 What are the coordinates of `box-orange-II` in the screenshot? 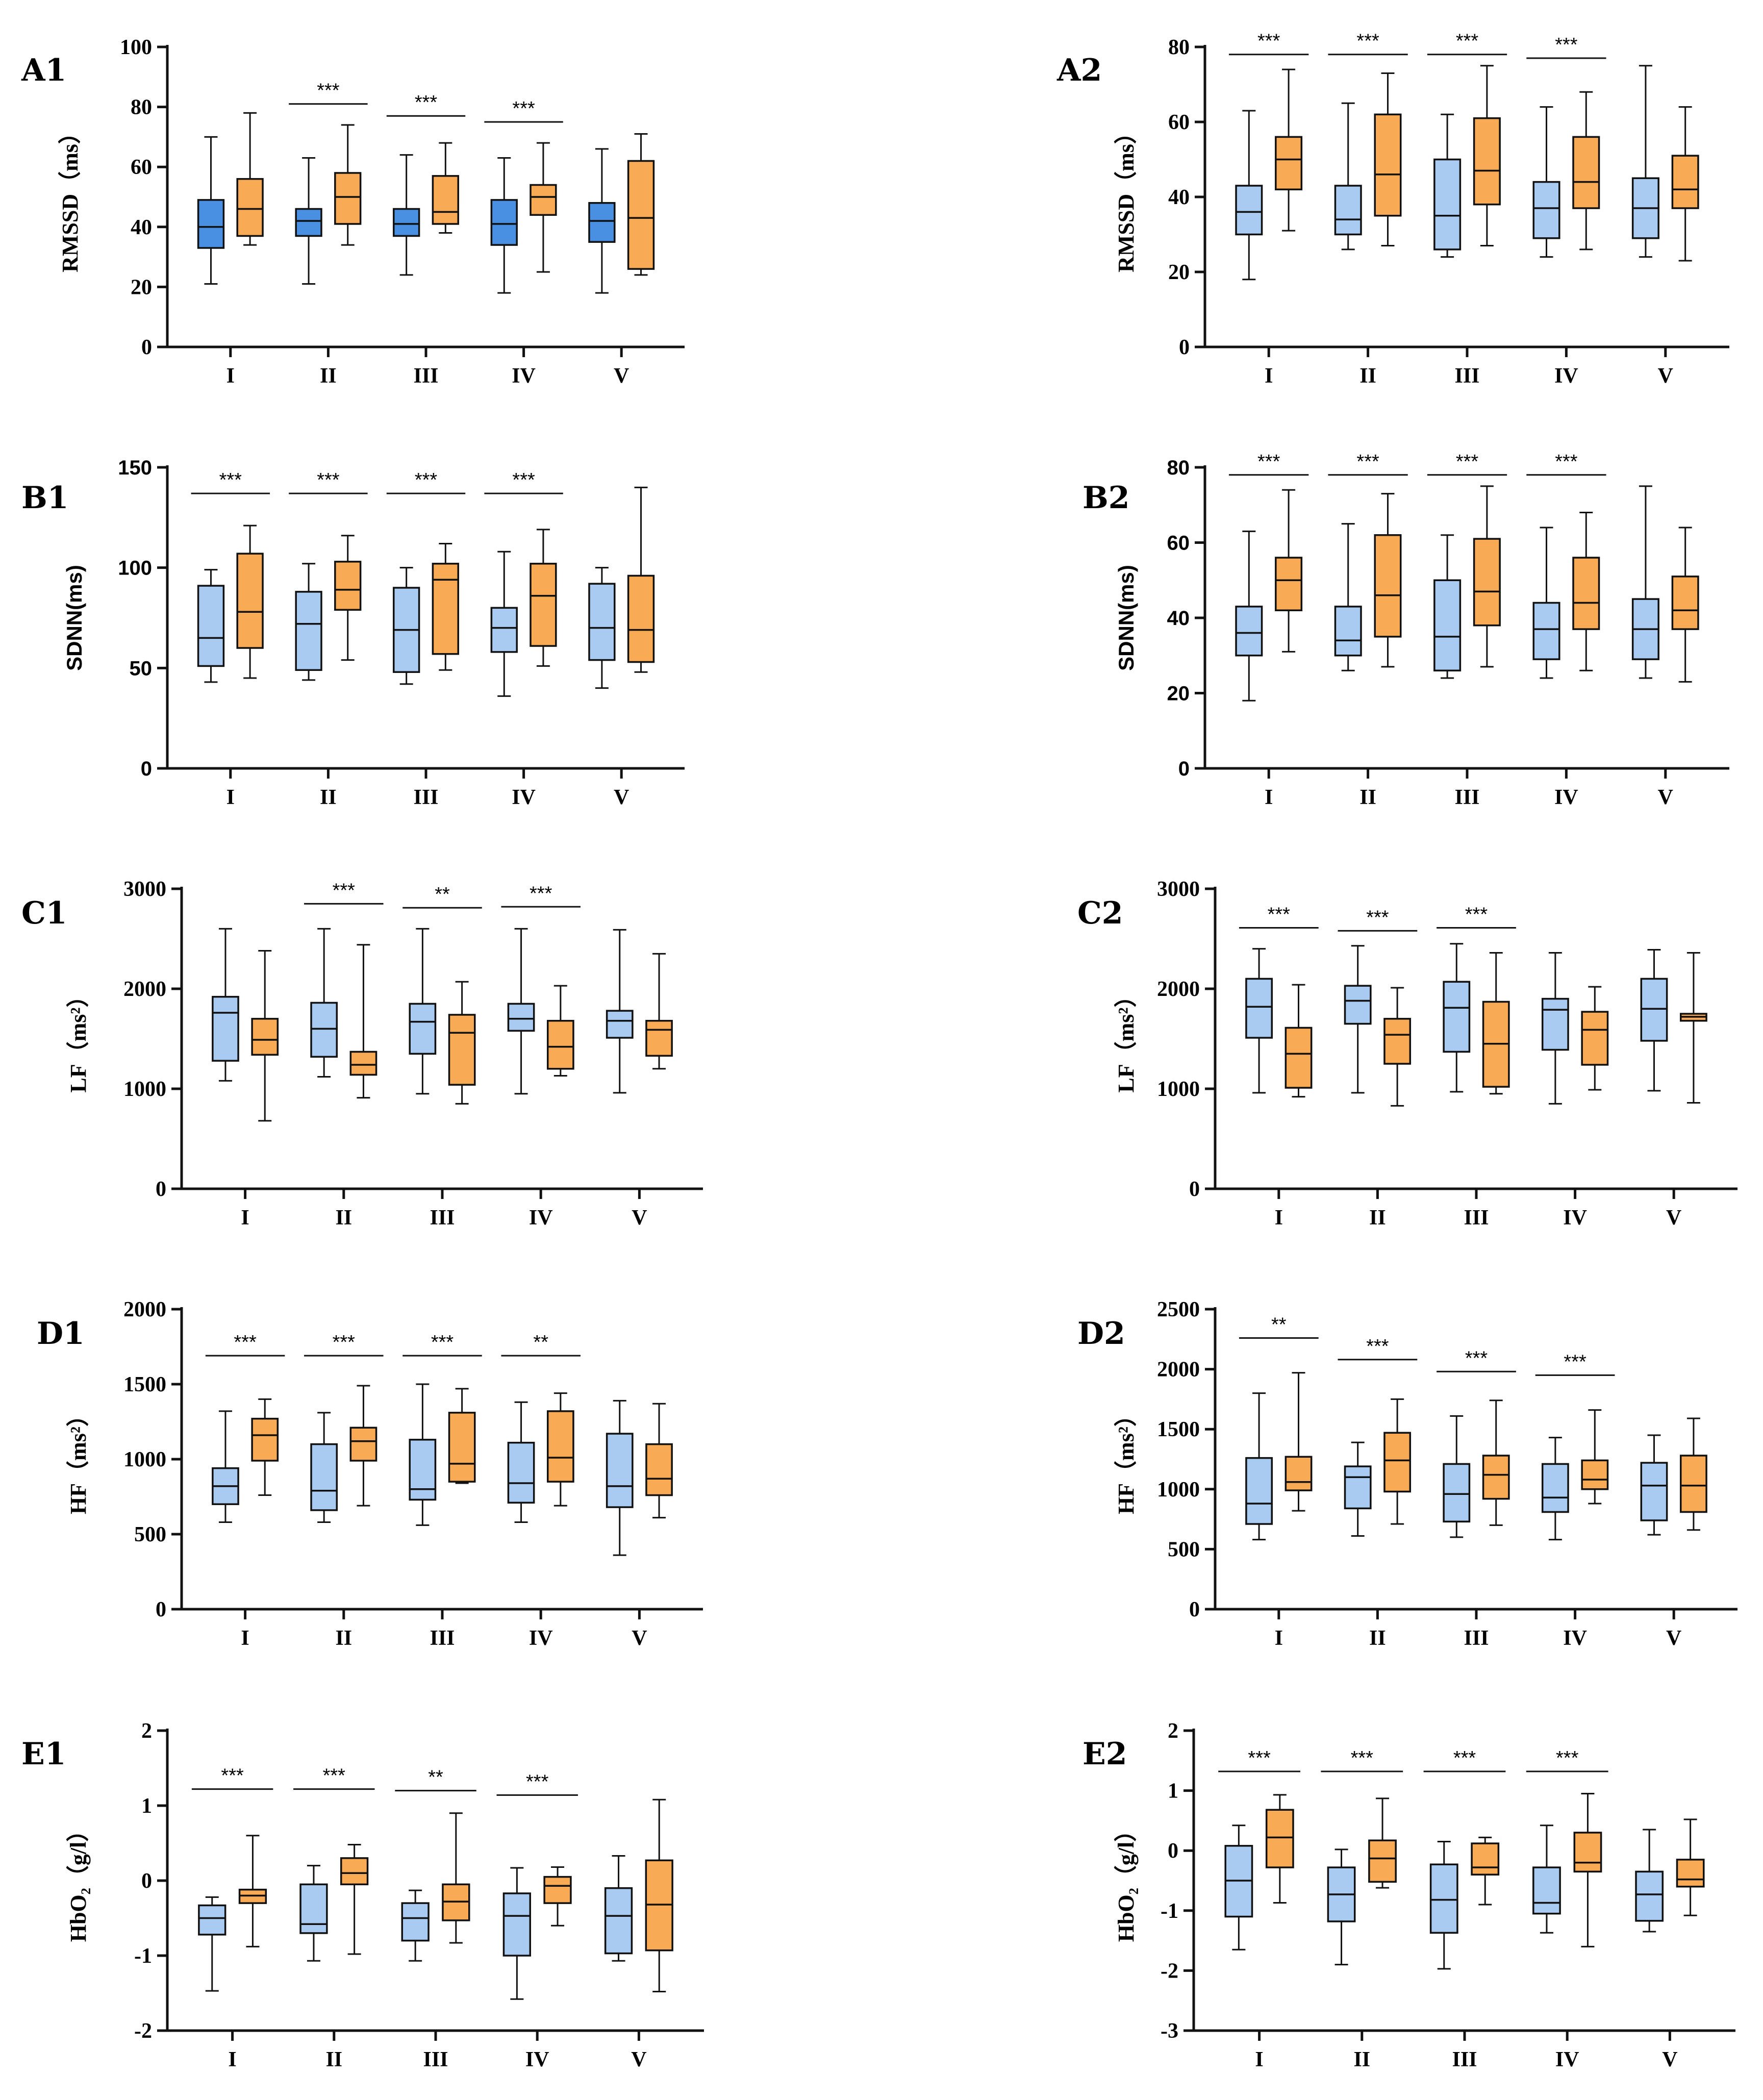 It's located at (1388, 580).